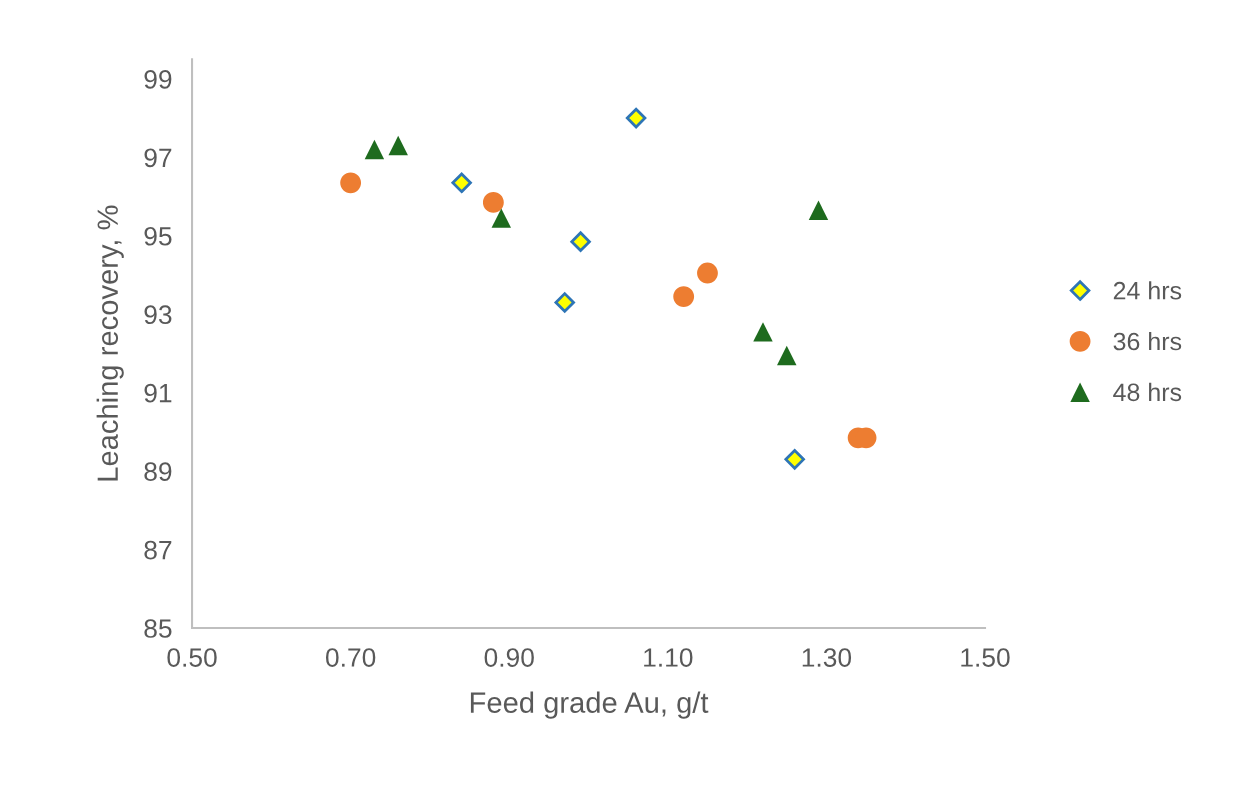 This screenshot has width=1239, height=790. What do you see at coordinates (158, 628) in the screenshot?
I see `y-tick-label: 85` at bounding box center [158, 628].